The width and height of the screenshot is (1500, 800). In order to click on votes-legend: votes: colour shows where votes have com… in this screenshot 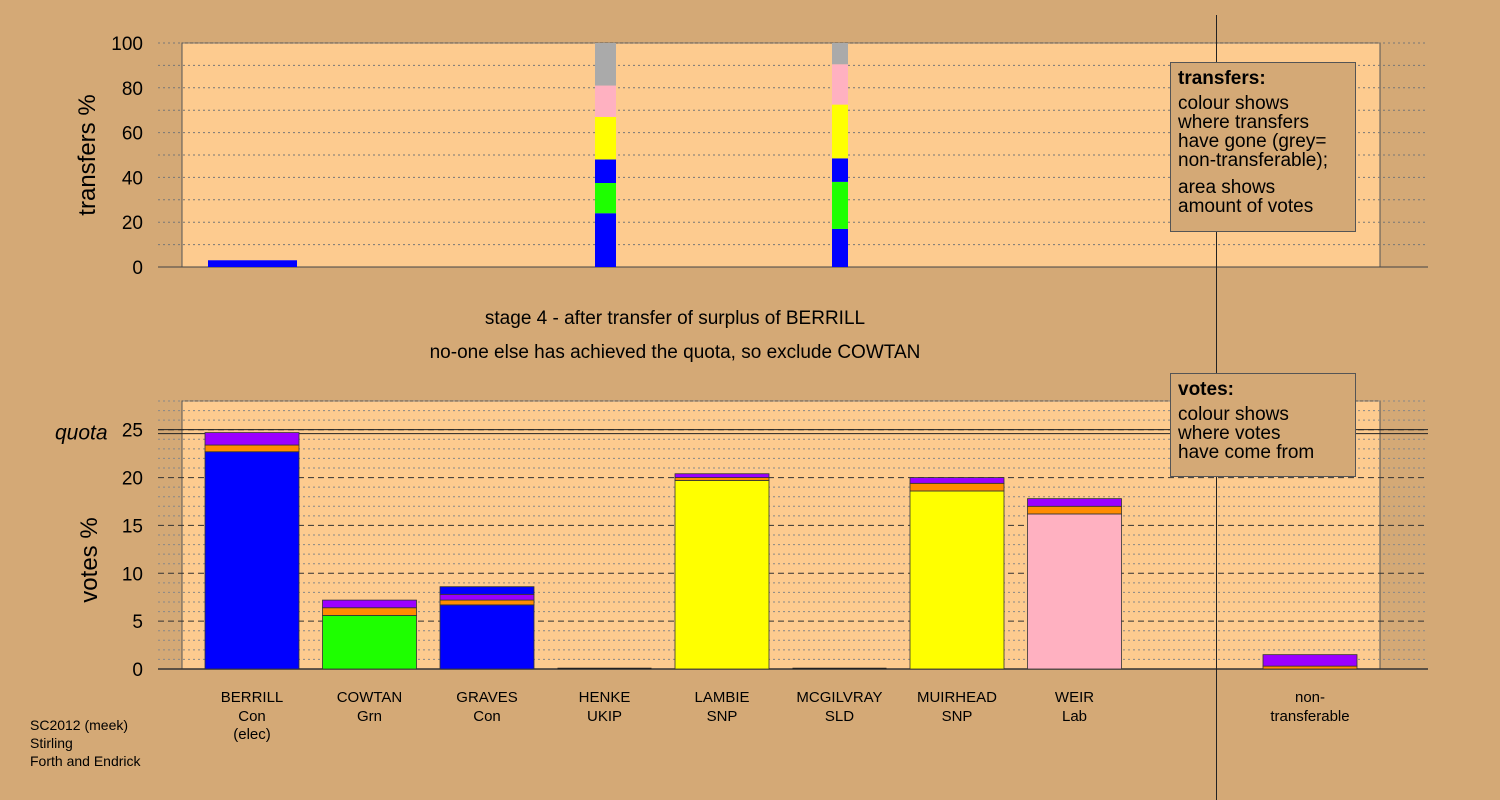, I will do `click(1263, 425)`.